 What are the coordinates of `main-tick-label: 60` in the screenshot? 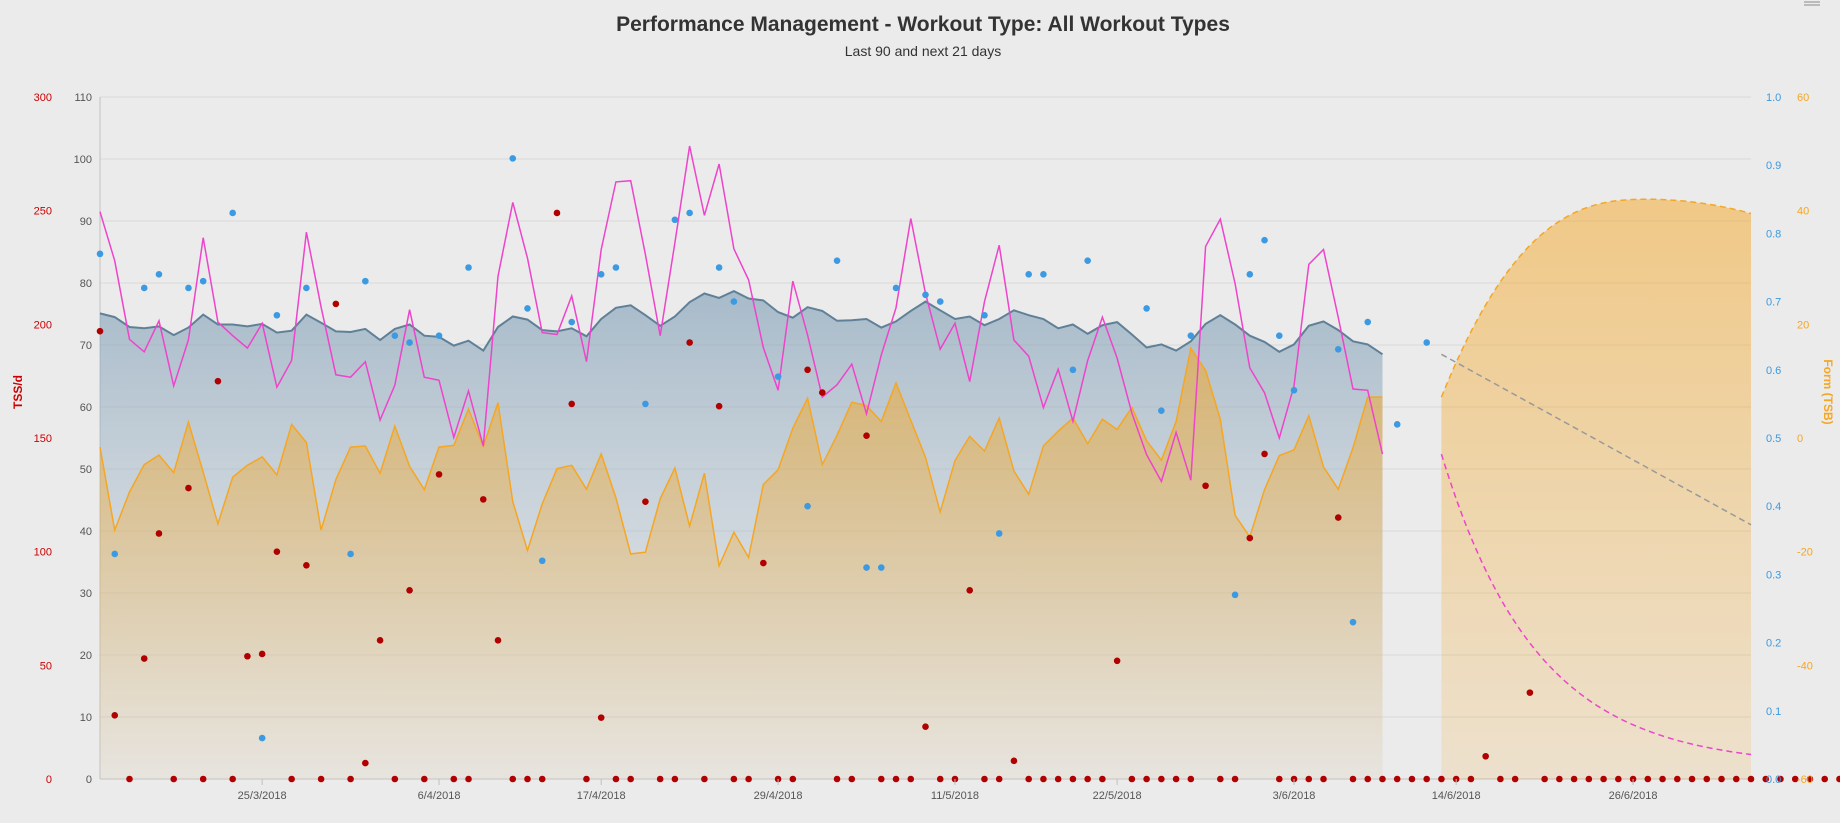 It's located at (86, 408).